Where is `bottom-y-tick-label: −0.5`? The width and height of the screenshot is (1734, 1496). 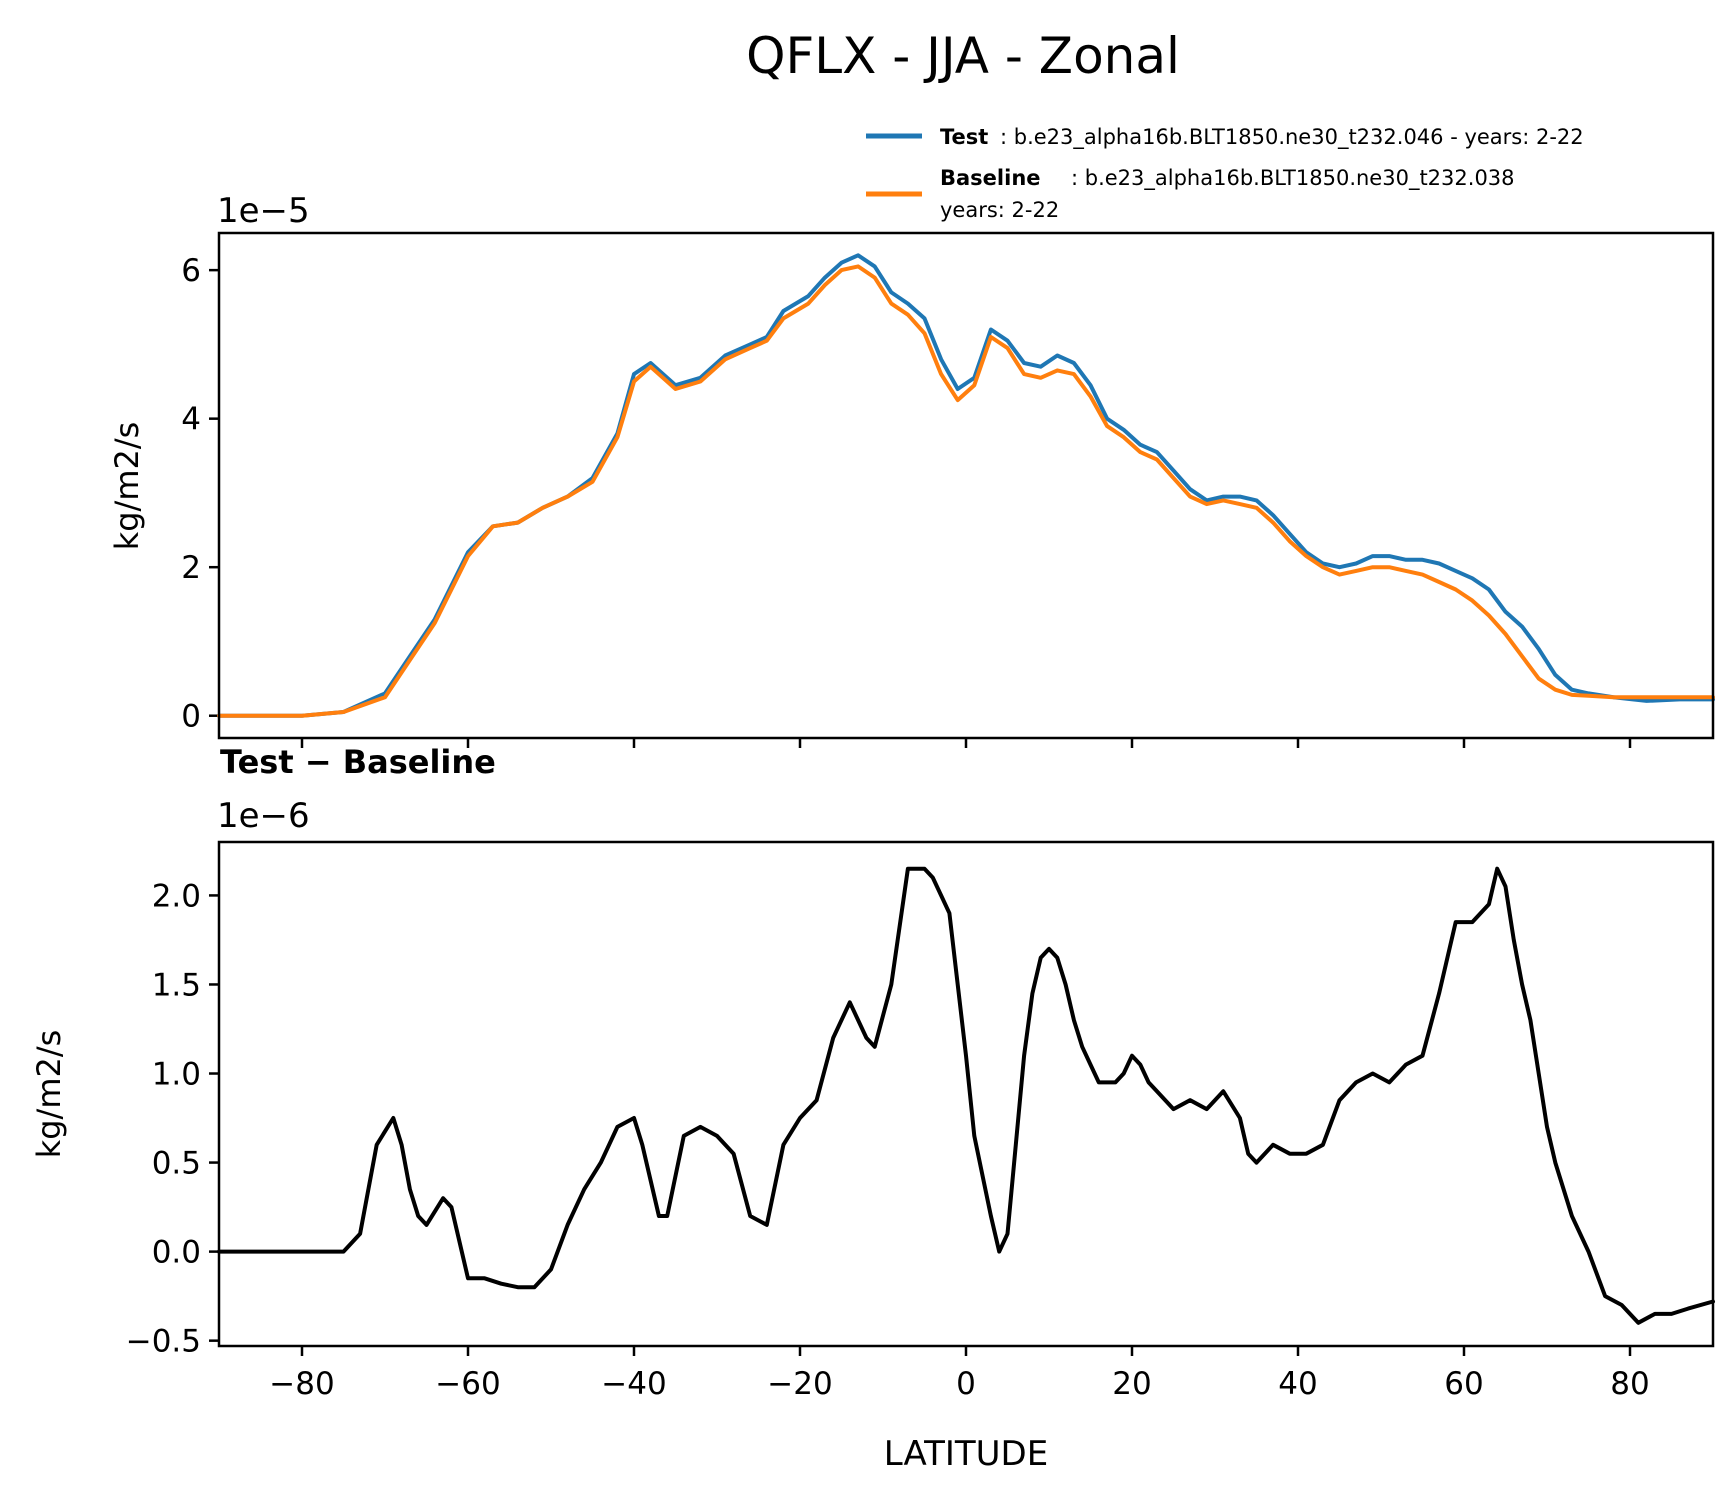
bottom-y-tick-label: −0.5 is located at coordinates (163, 1342).